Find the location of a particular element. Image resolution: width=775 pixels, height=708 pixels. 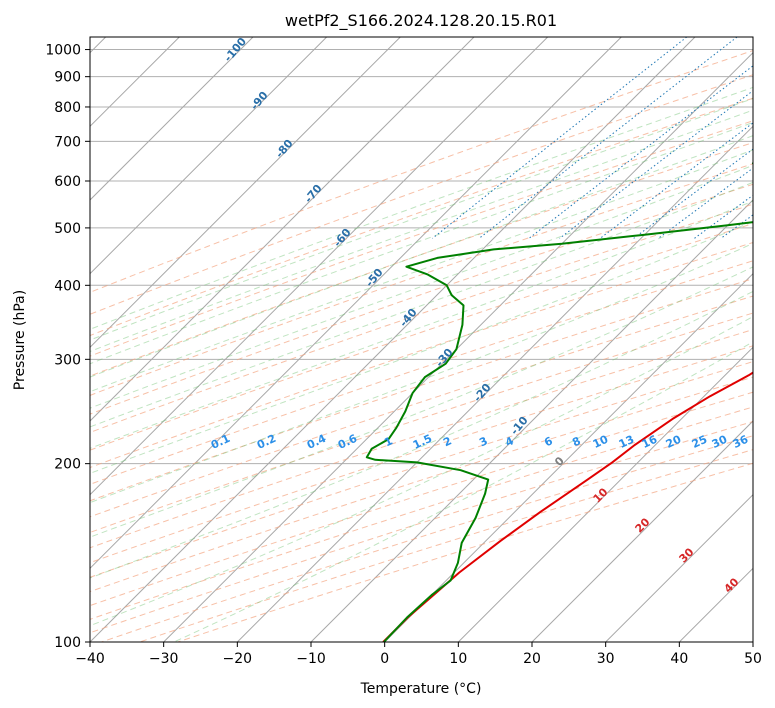

mixing-ratio-label: 13 is located at coordinates (626, 442).